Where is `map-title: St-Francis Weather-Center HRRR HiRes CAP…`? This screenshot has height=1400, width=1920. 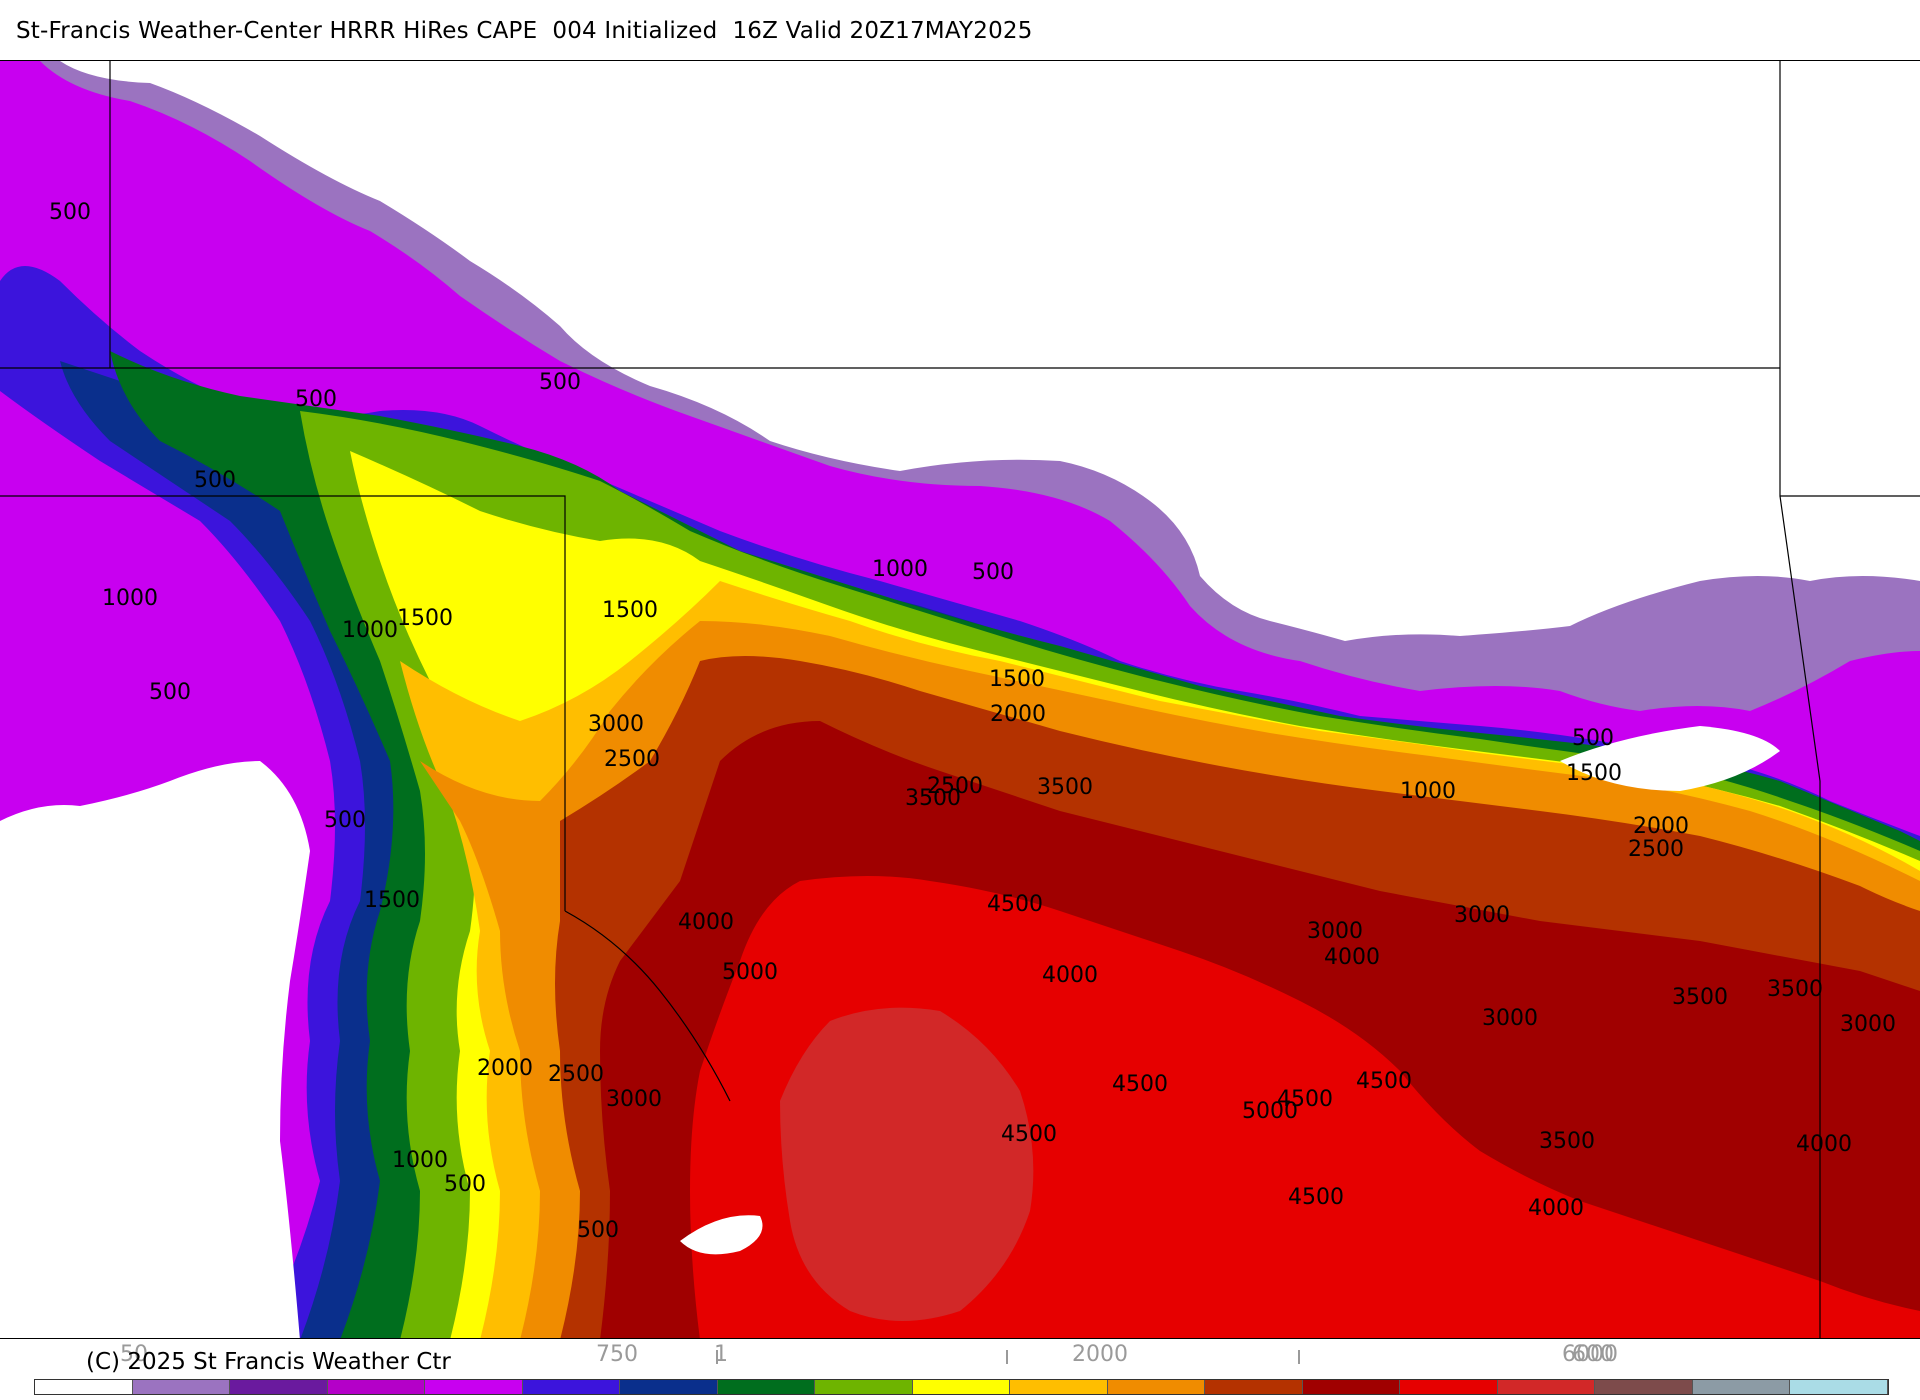
map-title: St-Francis Weather-Center HRRR HiRes CAP… is located at coordinates (524, 31).